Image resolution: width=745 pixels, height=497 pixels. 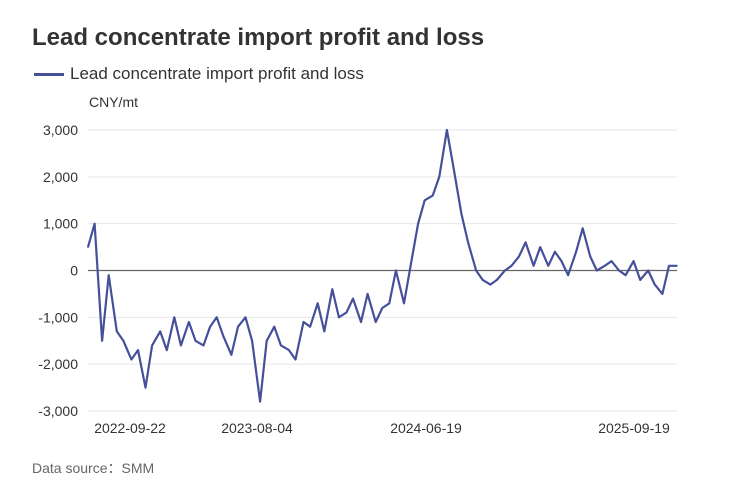 What do you see at coordinates (257, 428) in the screenshot?
I see `x-tick-label: 2023-08-04` at bounding box center [257, 428].